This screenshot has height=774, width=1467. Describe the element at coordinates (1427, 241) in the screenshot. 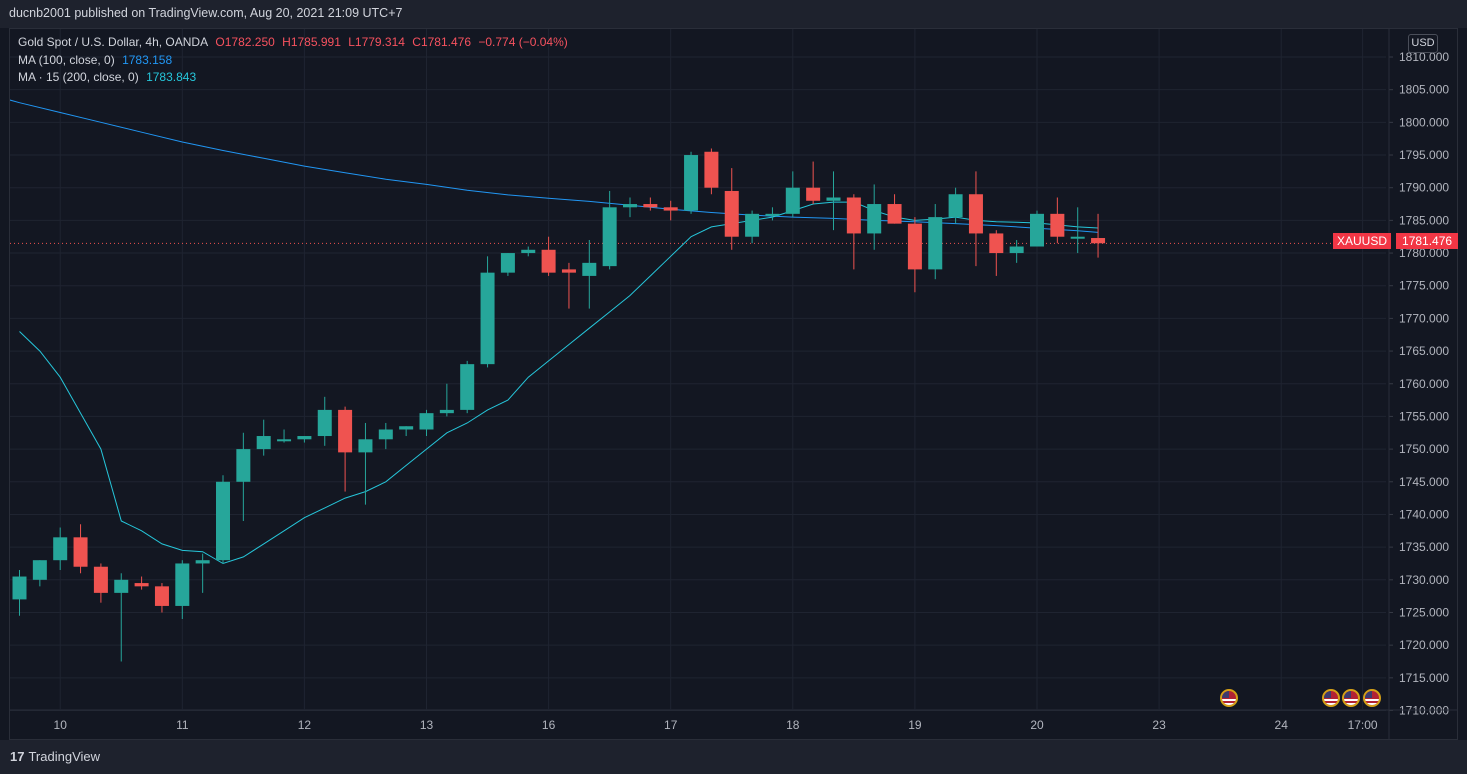

I see `last-price-value: 1781.476` at that location.